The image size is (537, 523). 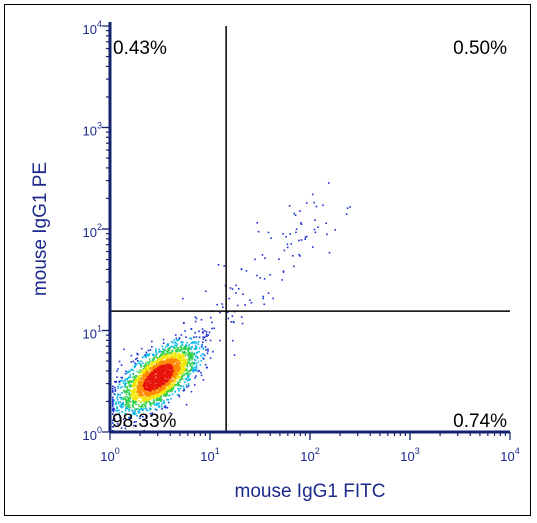 I want to click on y-tick-label: 10⁰, so click(x=92, y=434).